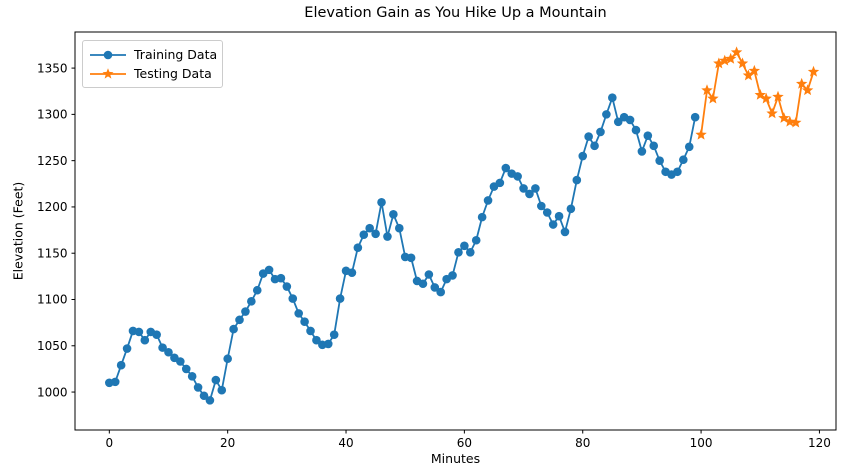 The image size is (859, 470). I want to click on y-tick-label: 1200, so click(52, 207).